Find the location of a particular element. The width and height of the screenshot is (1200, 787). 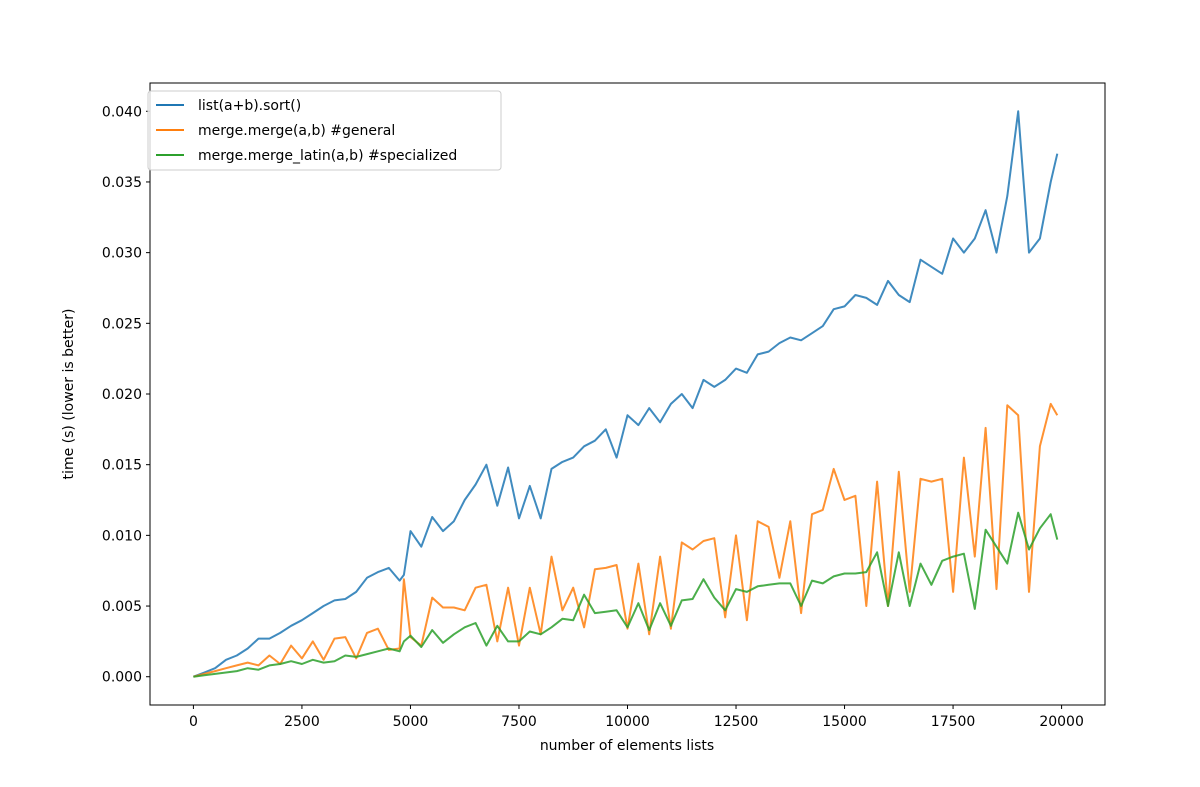

y-tick-label: 0.000 is located at coordinates (122, 678).